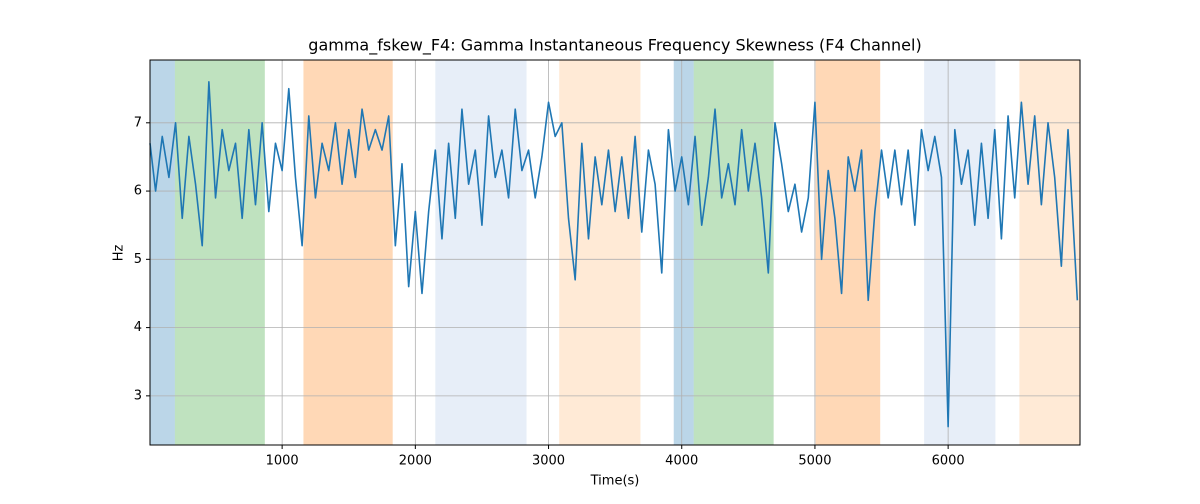 Image resolution: width=1200 pixels, height=504 pixels. Describe the element at coordinates (282, 461) in the screenshot. I see `x-tick-label: 1000` at that location.